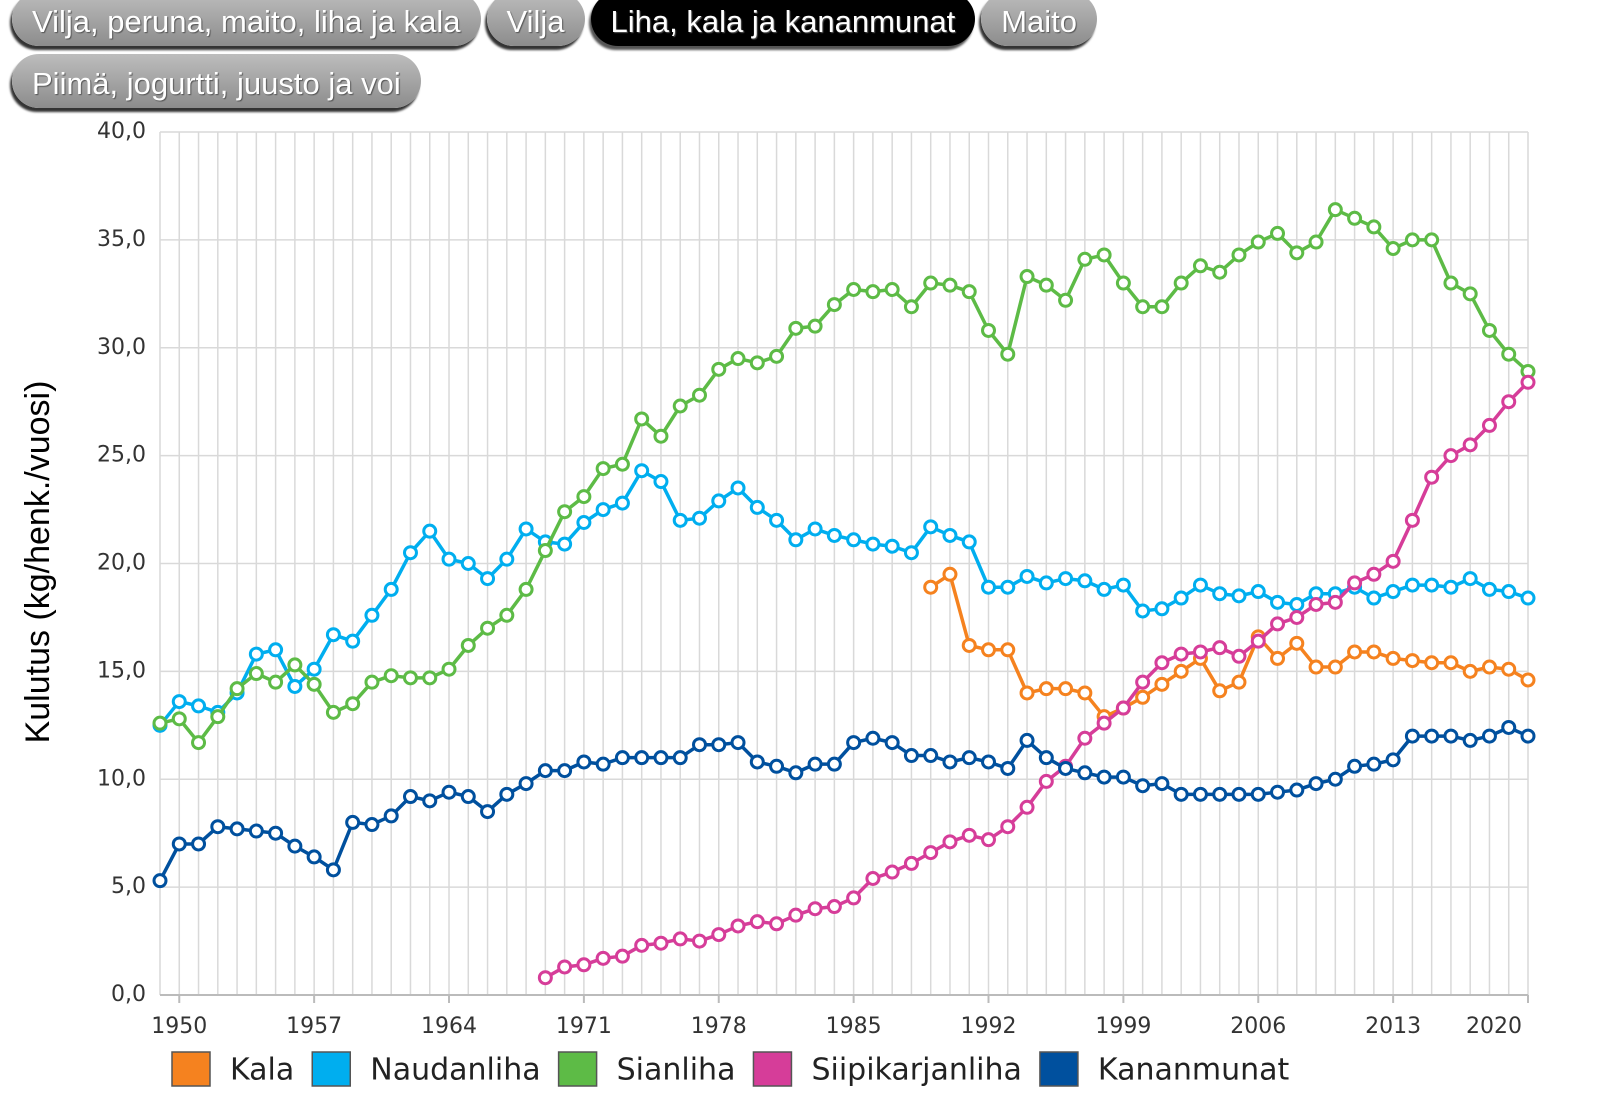  Describe the element at coordinates (1123, 1026) in the screenshot. I see `x-tick-label: 1999` at that location.